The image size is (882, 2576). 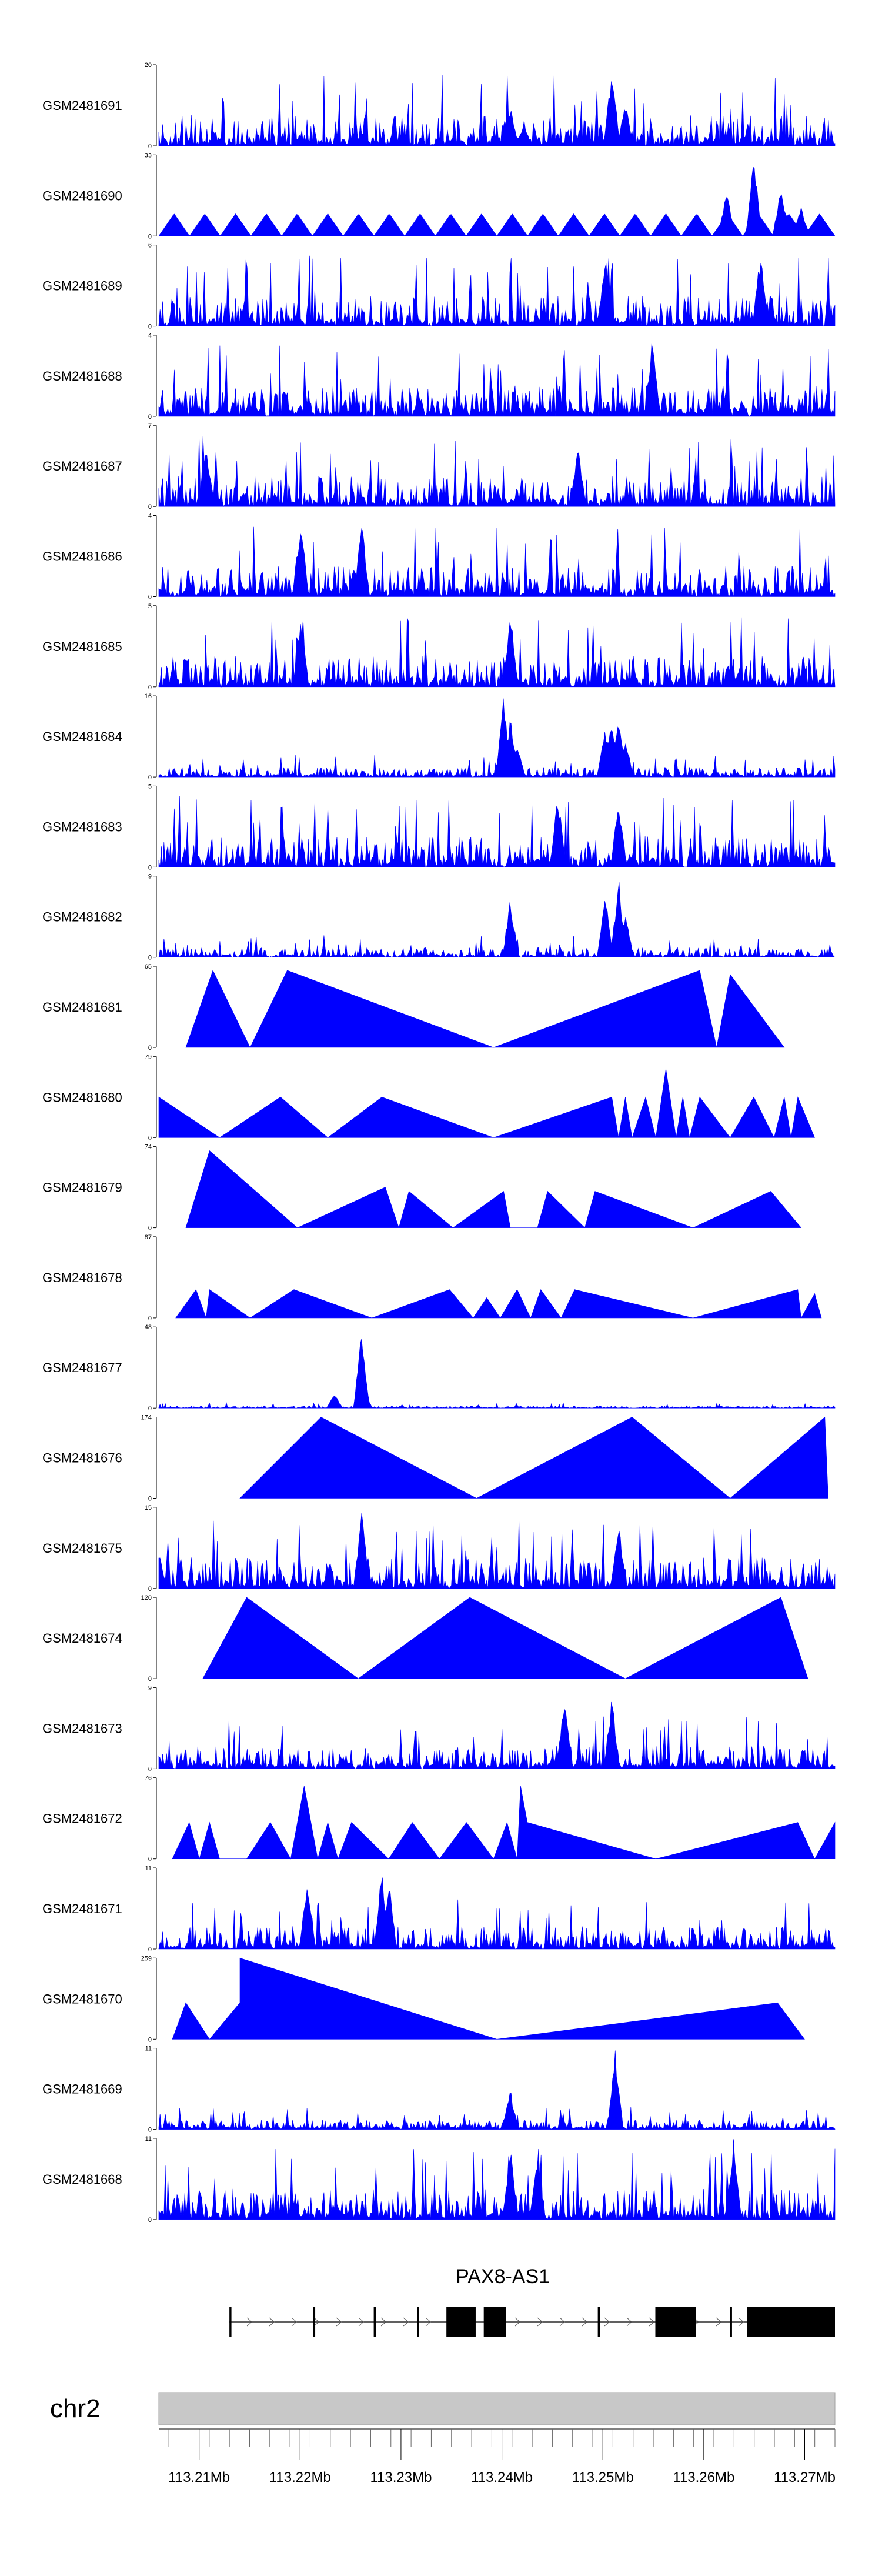 What do you see at coordinates (82, 1097) in the screenshot?
I see `track-label: GSM2481680` at bounding box center [82, 1097].